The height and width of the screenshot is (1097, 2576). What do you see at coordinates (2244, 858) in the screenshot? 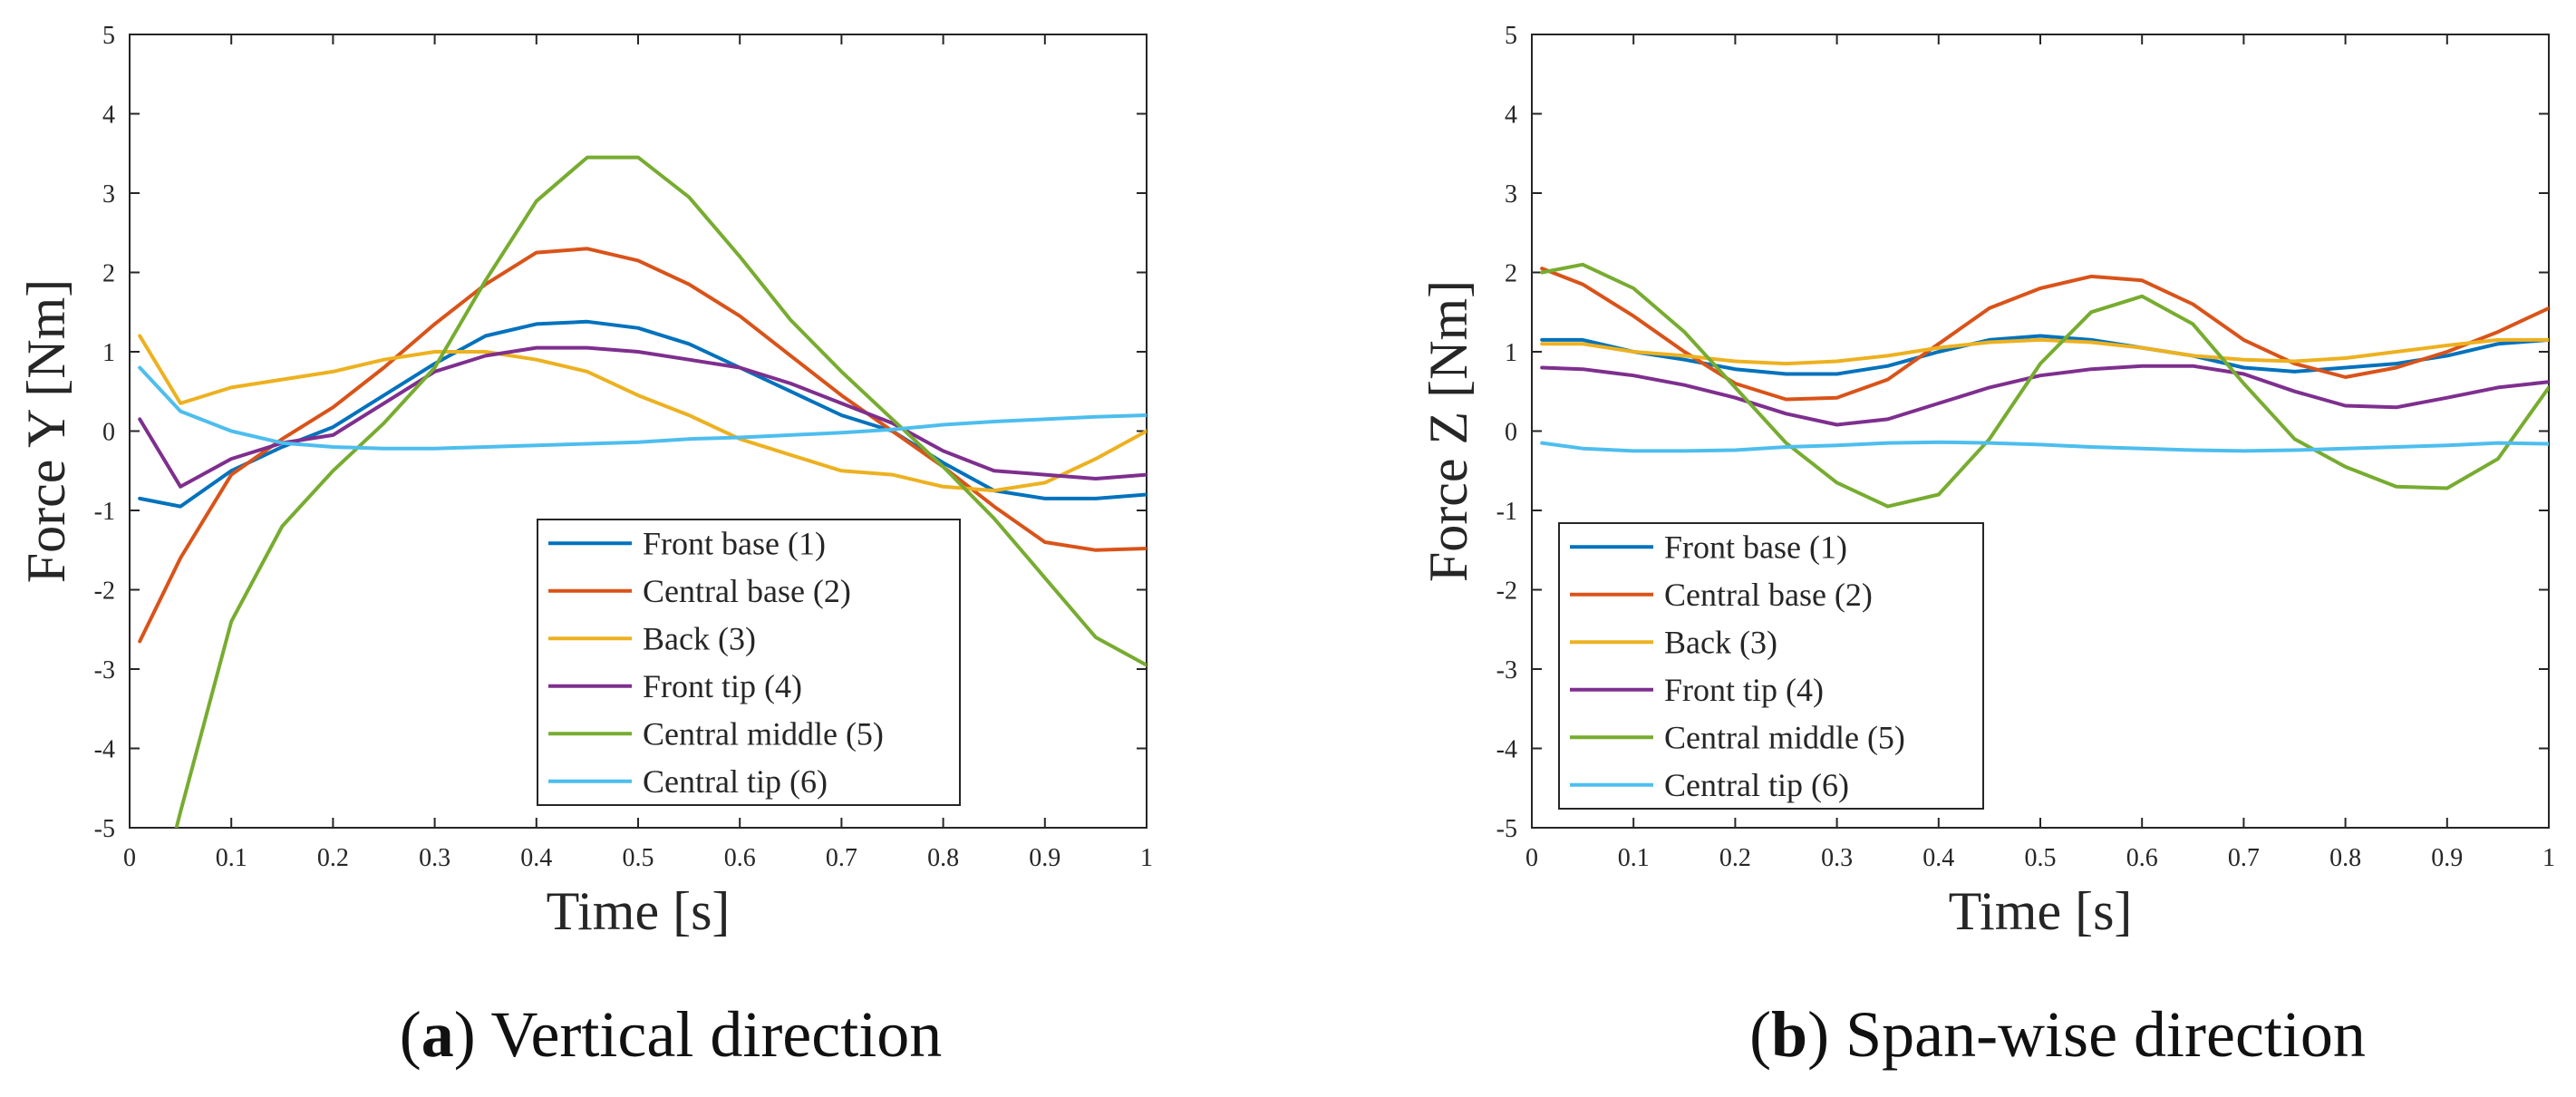
I see `panel-b-x-tick-label: 0.7` at bounding box center [2244, 858].